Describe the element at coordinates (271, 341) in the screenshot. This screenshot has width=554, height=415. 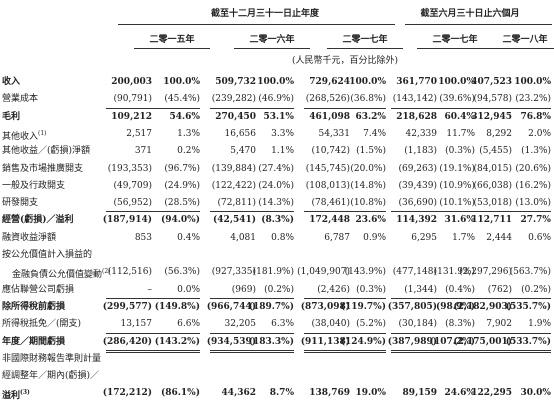
I see `percent-cell: (183.3%)` at that location.